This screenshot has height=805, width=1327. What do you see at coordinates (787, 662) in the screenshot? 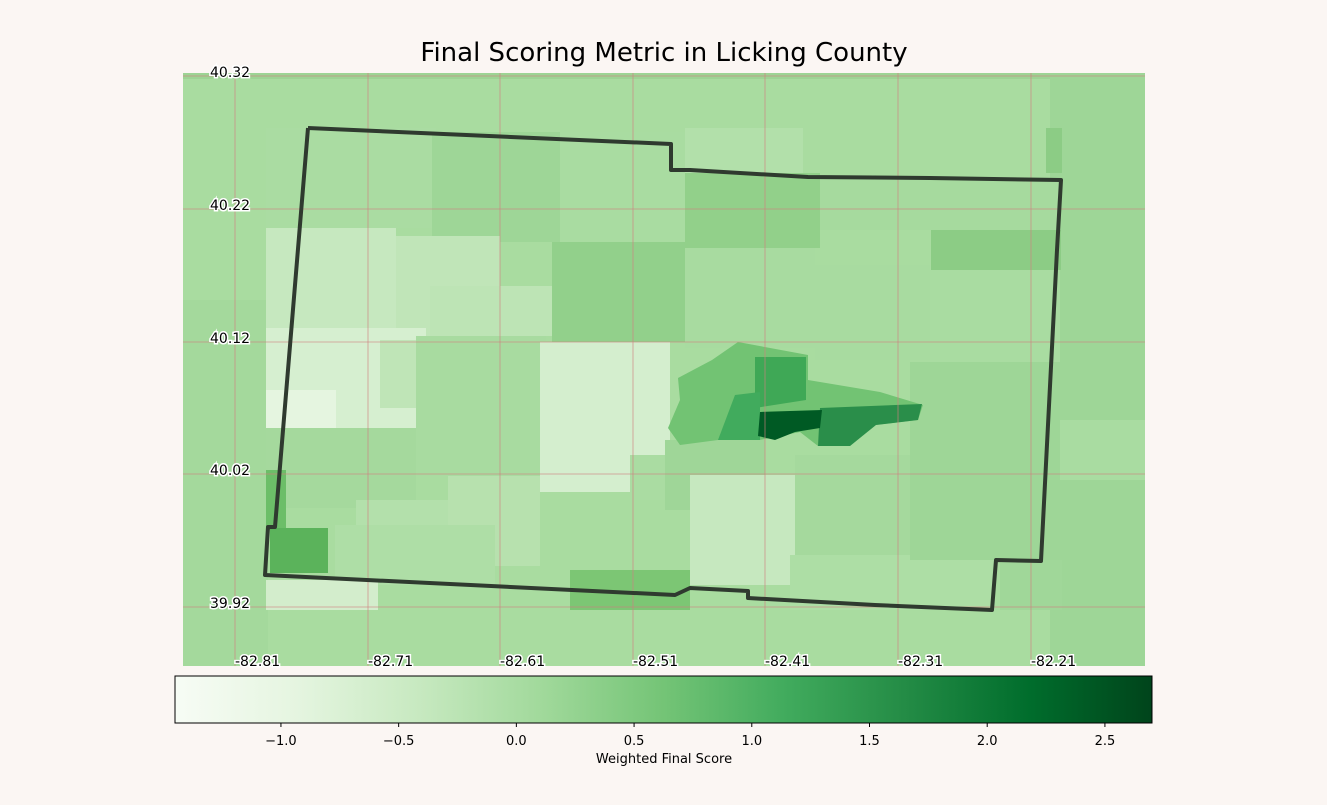
I see `lon-tick-label: -82.41` at bounding box center [787, 662].